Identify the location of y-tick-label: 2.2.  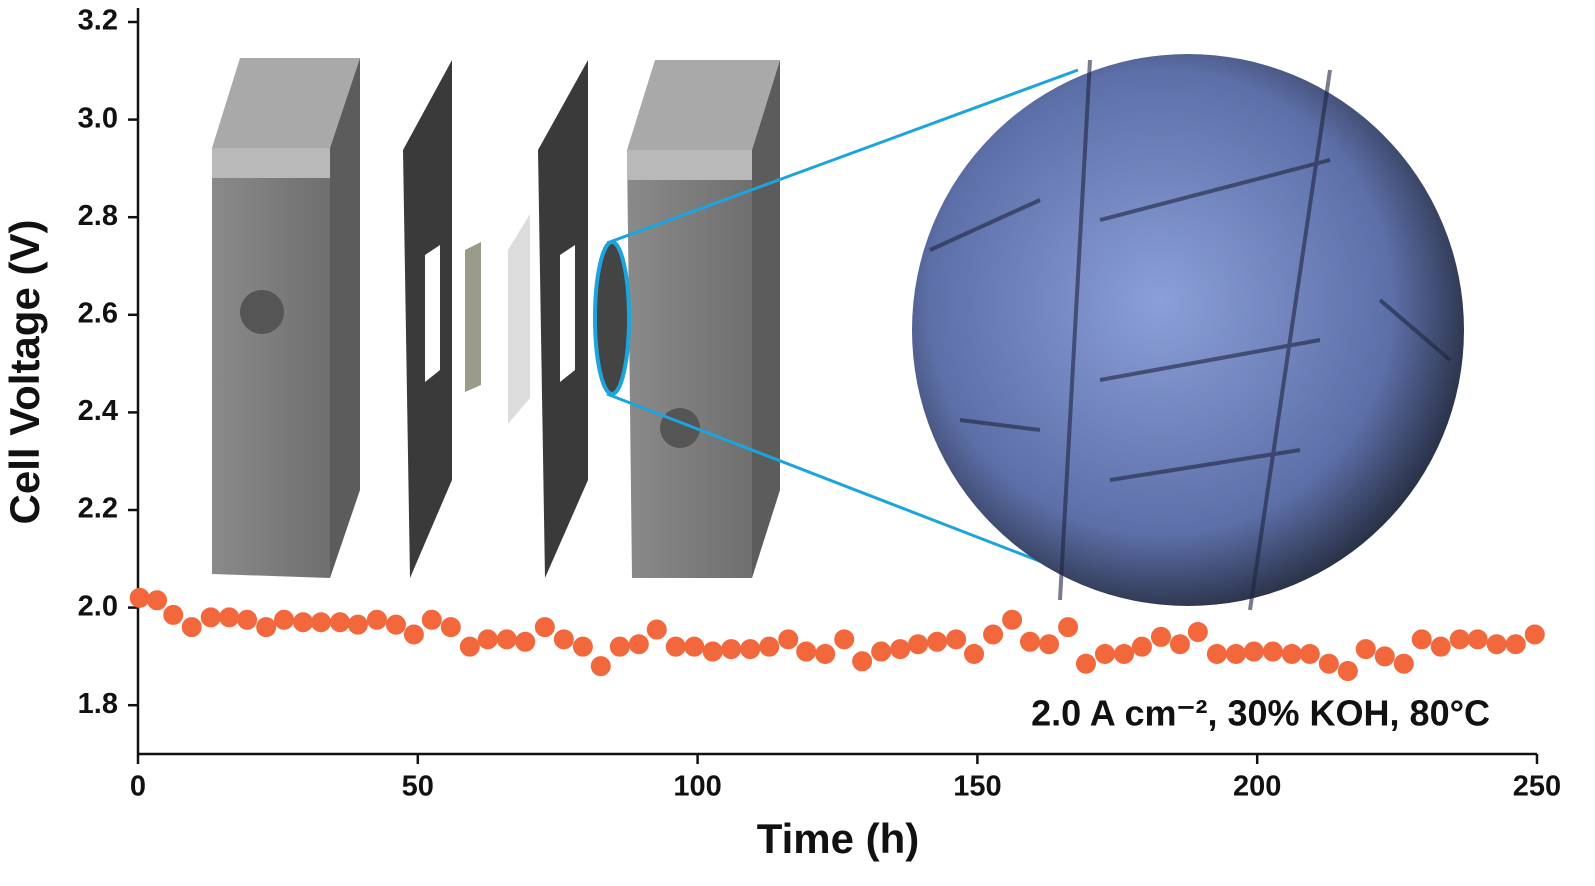
(98, 509).